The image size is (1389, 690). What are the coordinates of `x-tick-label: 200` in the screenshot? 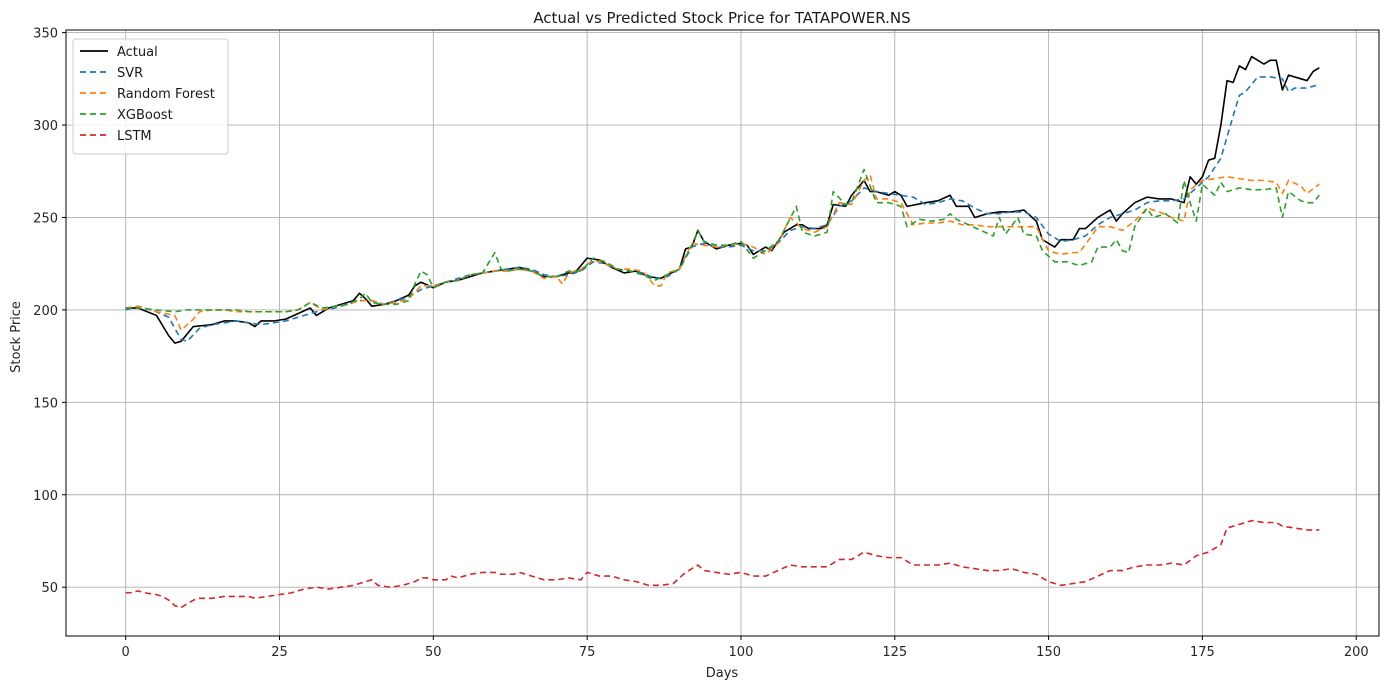 It's located at (1356, 652).